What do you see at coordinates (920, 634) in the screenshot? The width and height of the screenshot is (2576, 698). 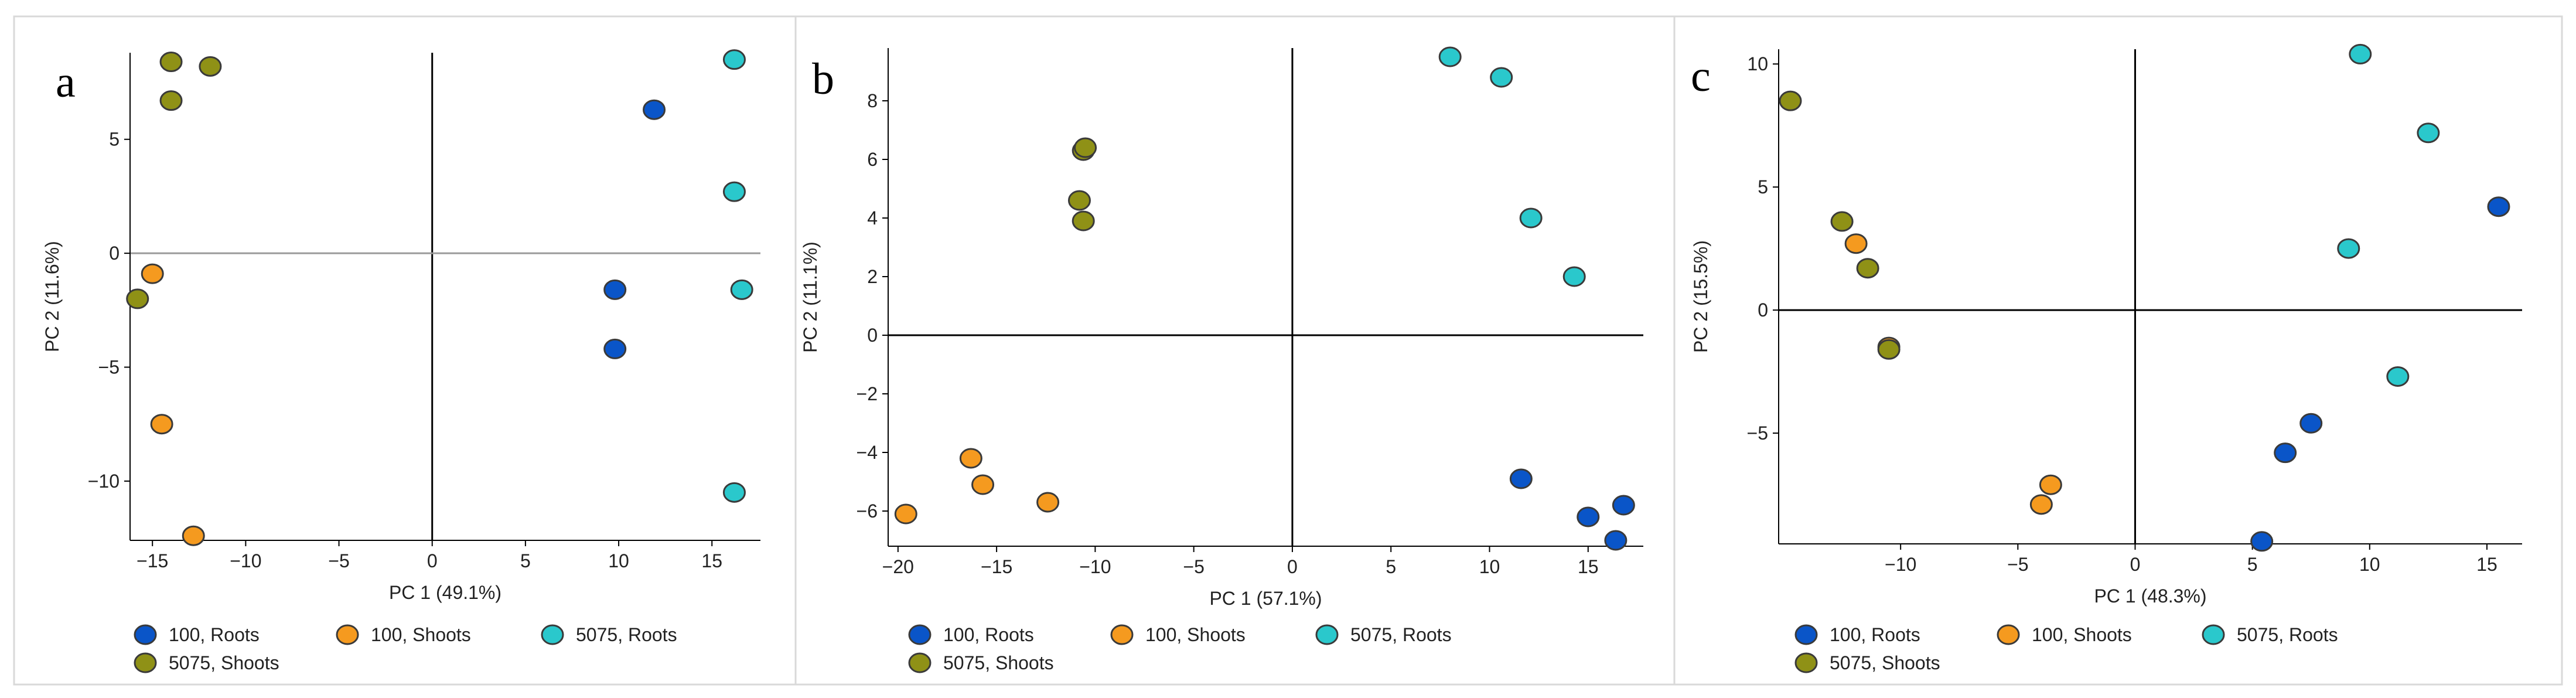 I see `panel-b-legend-marker-100-roots` at bounding box center [920, 634].